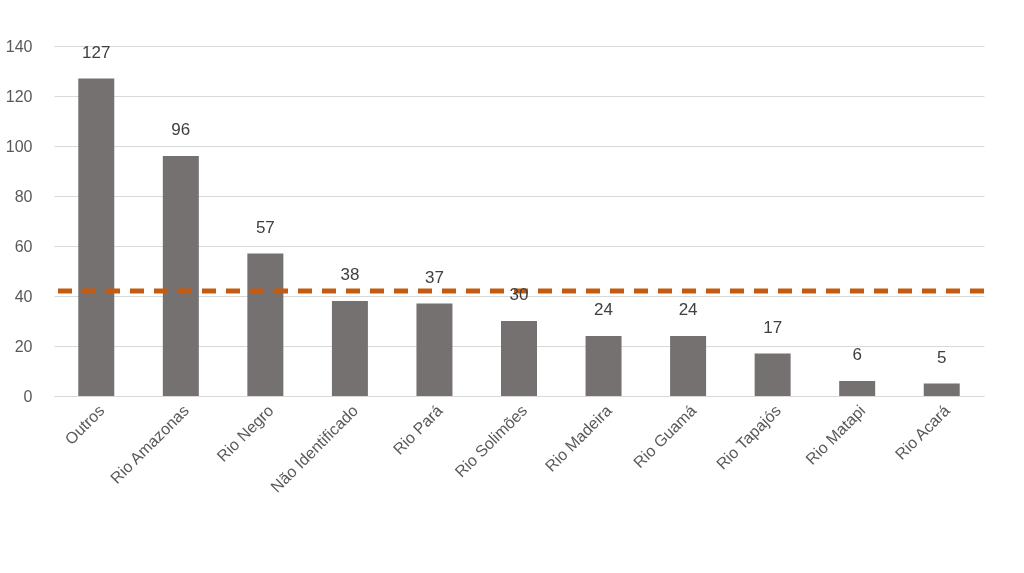  I want to click on data-label: 17, so click(773, 327).